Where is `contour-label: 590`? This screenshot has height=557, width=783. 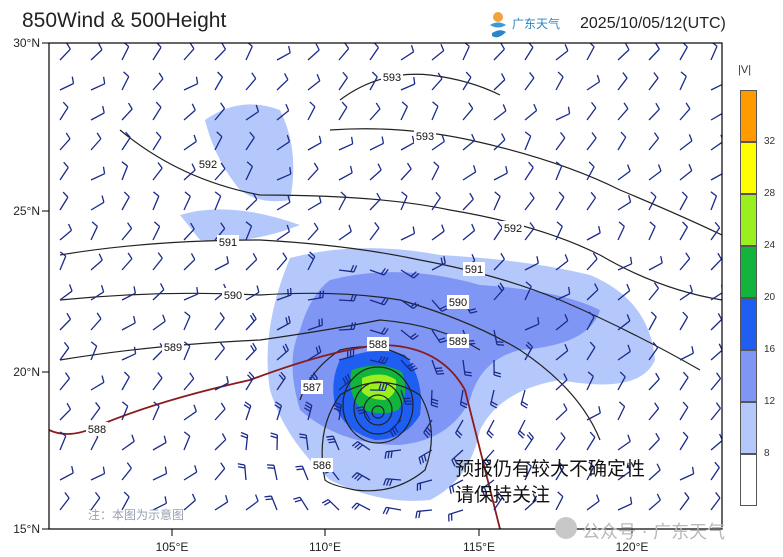
contour-label: 590 is located at coordinates (233, 296).